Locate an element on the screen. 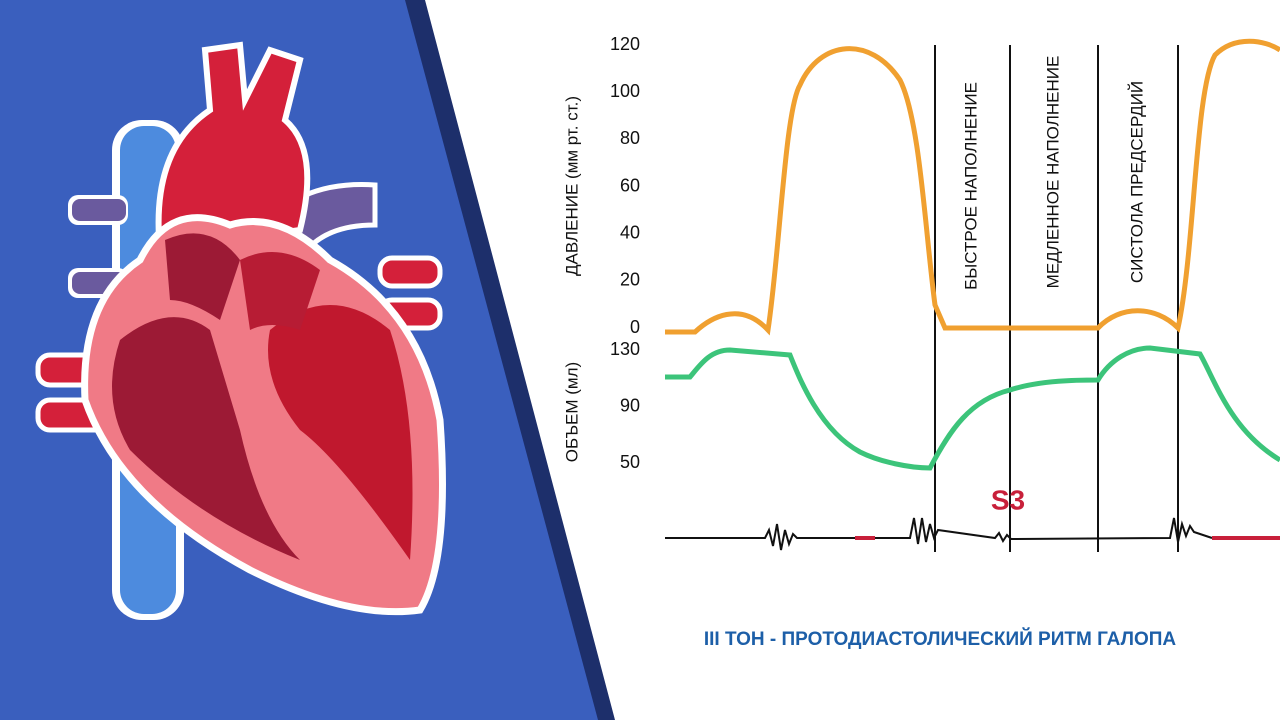 Image resolution: width=1280 pixels, height=725 pixels. sound-trace is located at coordinates (939, 534).